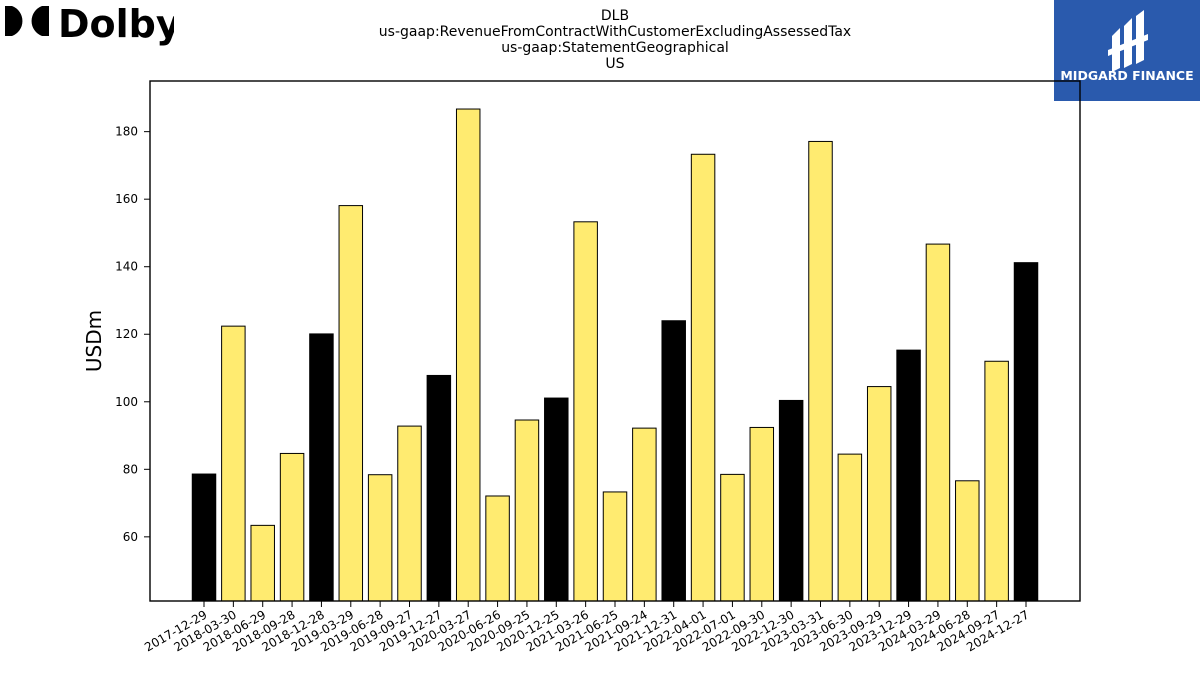  What do you see at coordinates (40, 21) in the screenshot?
I see `dolby-double-d-right-shape` at bounding box center [40, 21].